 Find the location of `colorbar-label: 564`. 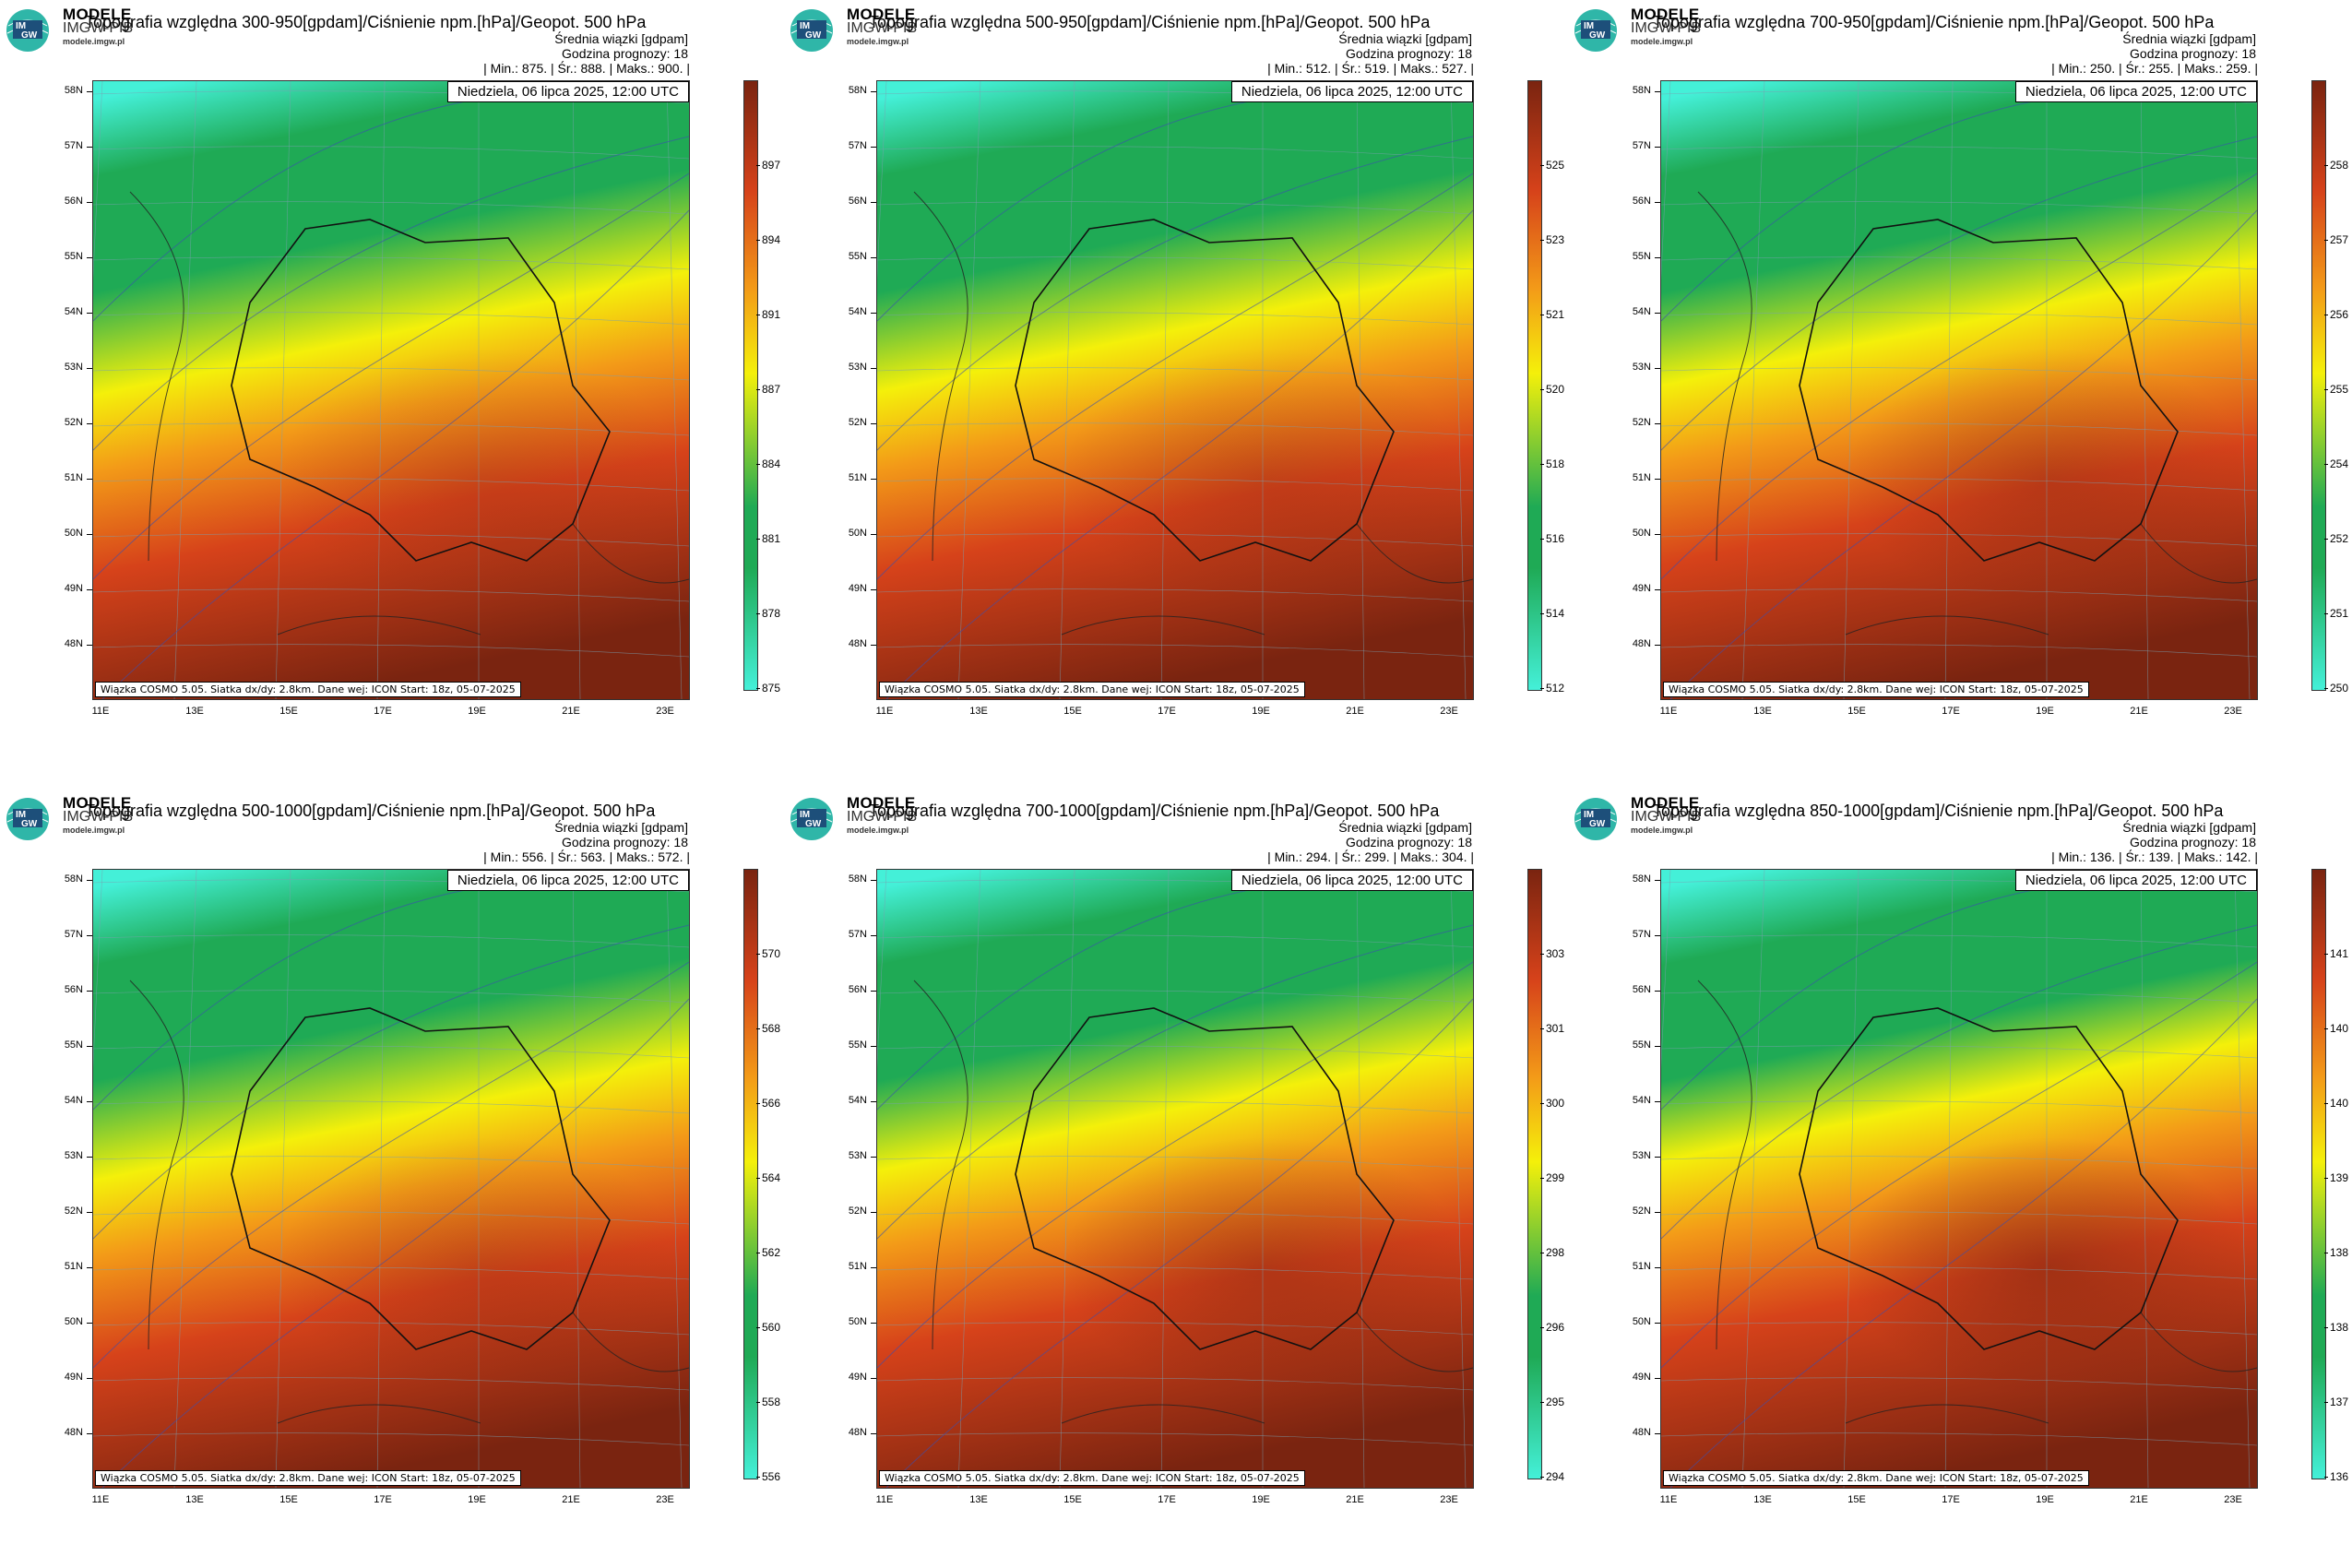

colorbar-label: 564 is located at coordinates (771, 1177).